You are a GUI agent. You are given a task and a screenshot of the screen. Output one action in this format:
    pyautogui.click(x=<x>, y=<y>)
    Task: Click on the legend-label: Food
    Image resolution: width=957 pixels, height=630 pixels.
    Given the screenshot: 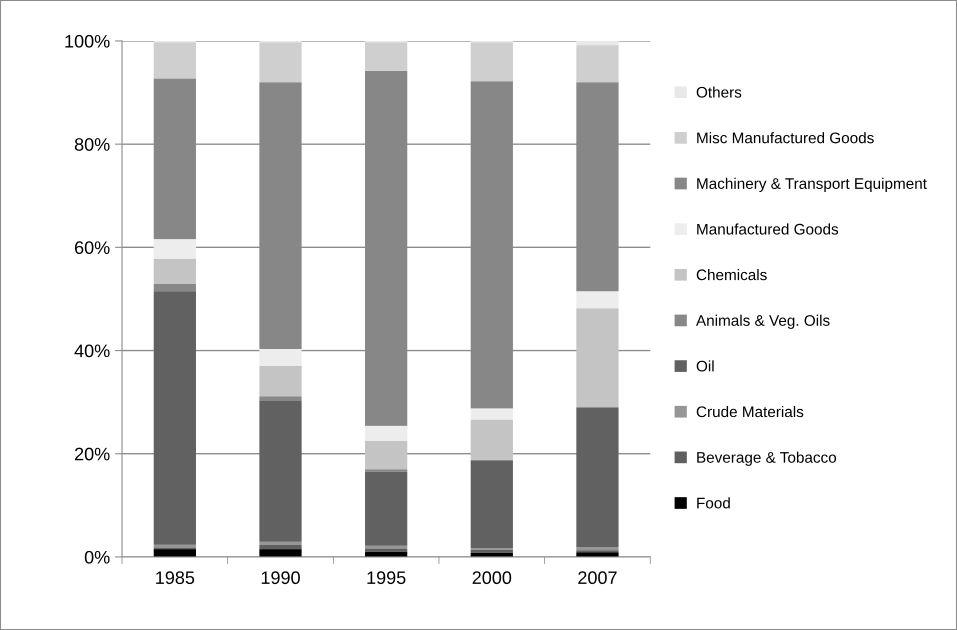 What is the action you would take?
    pyautogui.click(x=713, y=502)
    